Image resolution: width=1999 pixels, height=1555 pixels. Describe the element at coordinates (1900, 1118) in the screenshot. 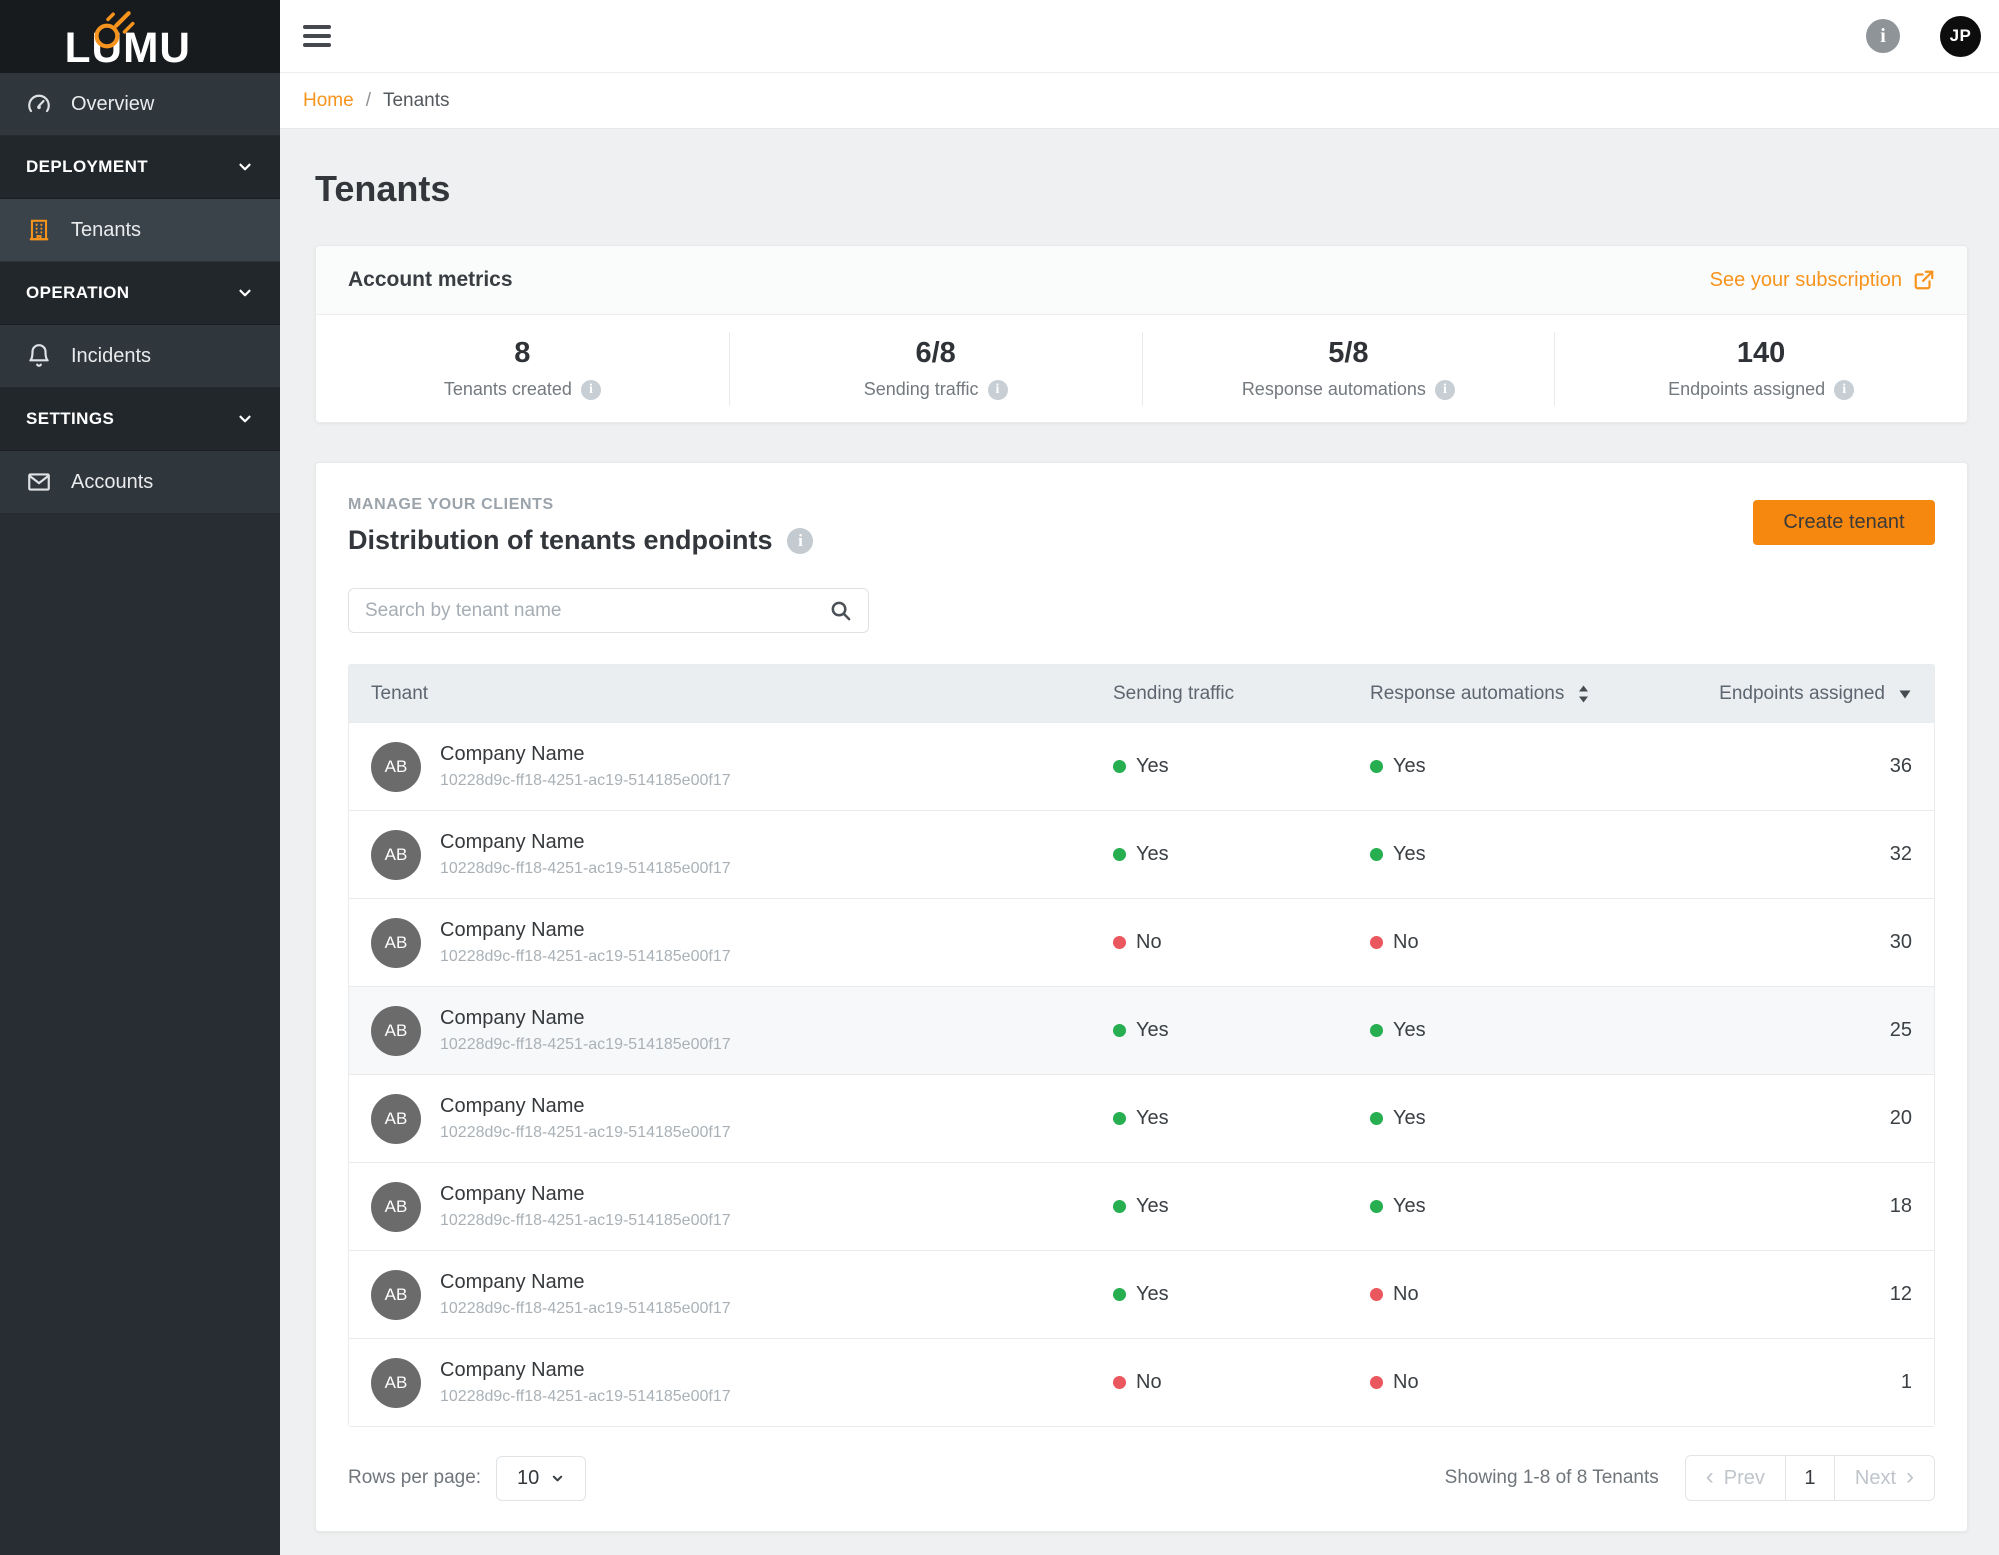

I see `endpoints-assigned-value: 20` at that location.